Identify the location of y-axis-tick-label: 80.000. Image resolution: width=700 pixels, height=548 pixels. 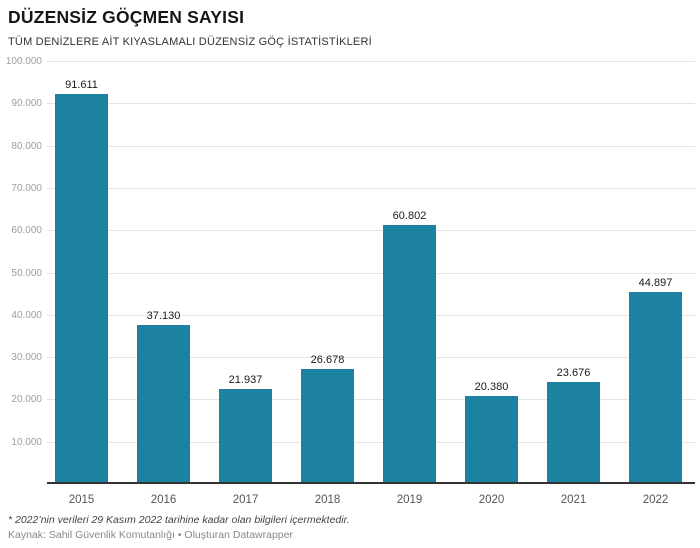
(26, 146).